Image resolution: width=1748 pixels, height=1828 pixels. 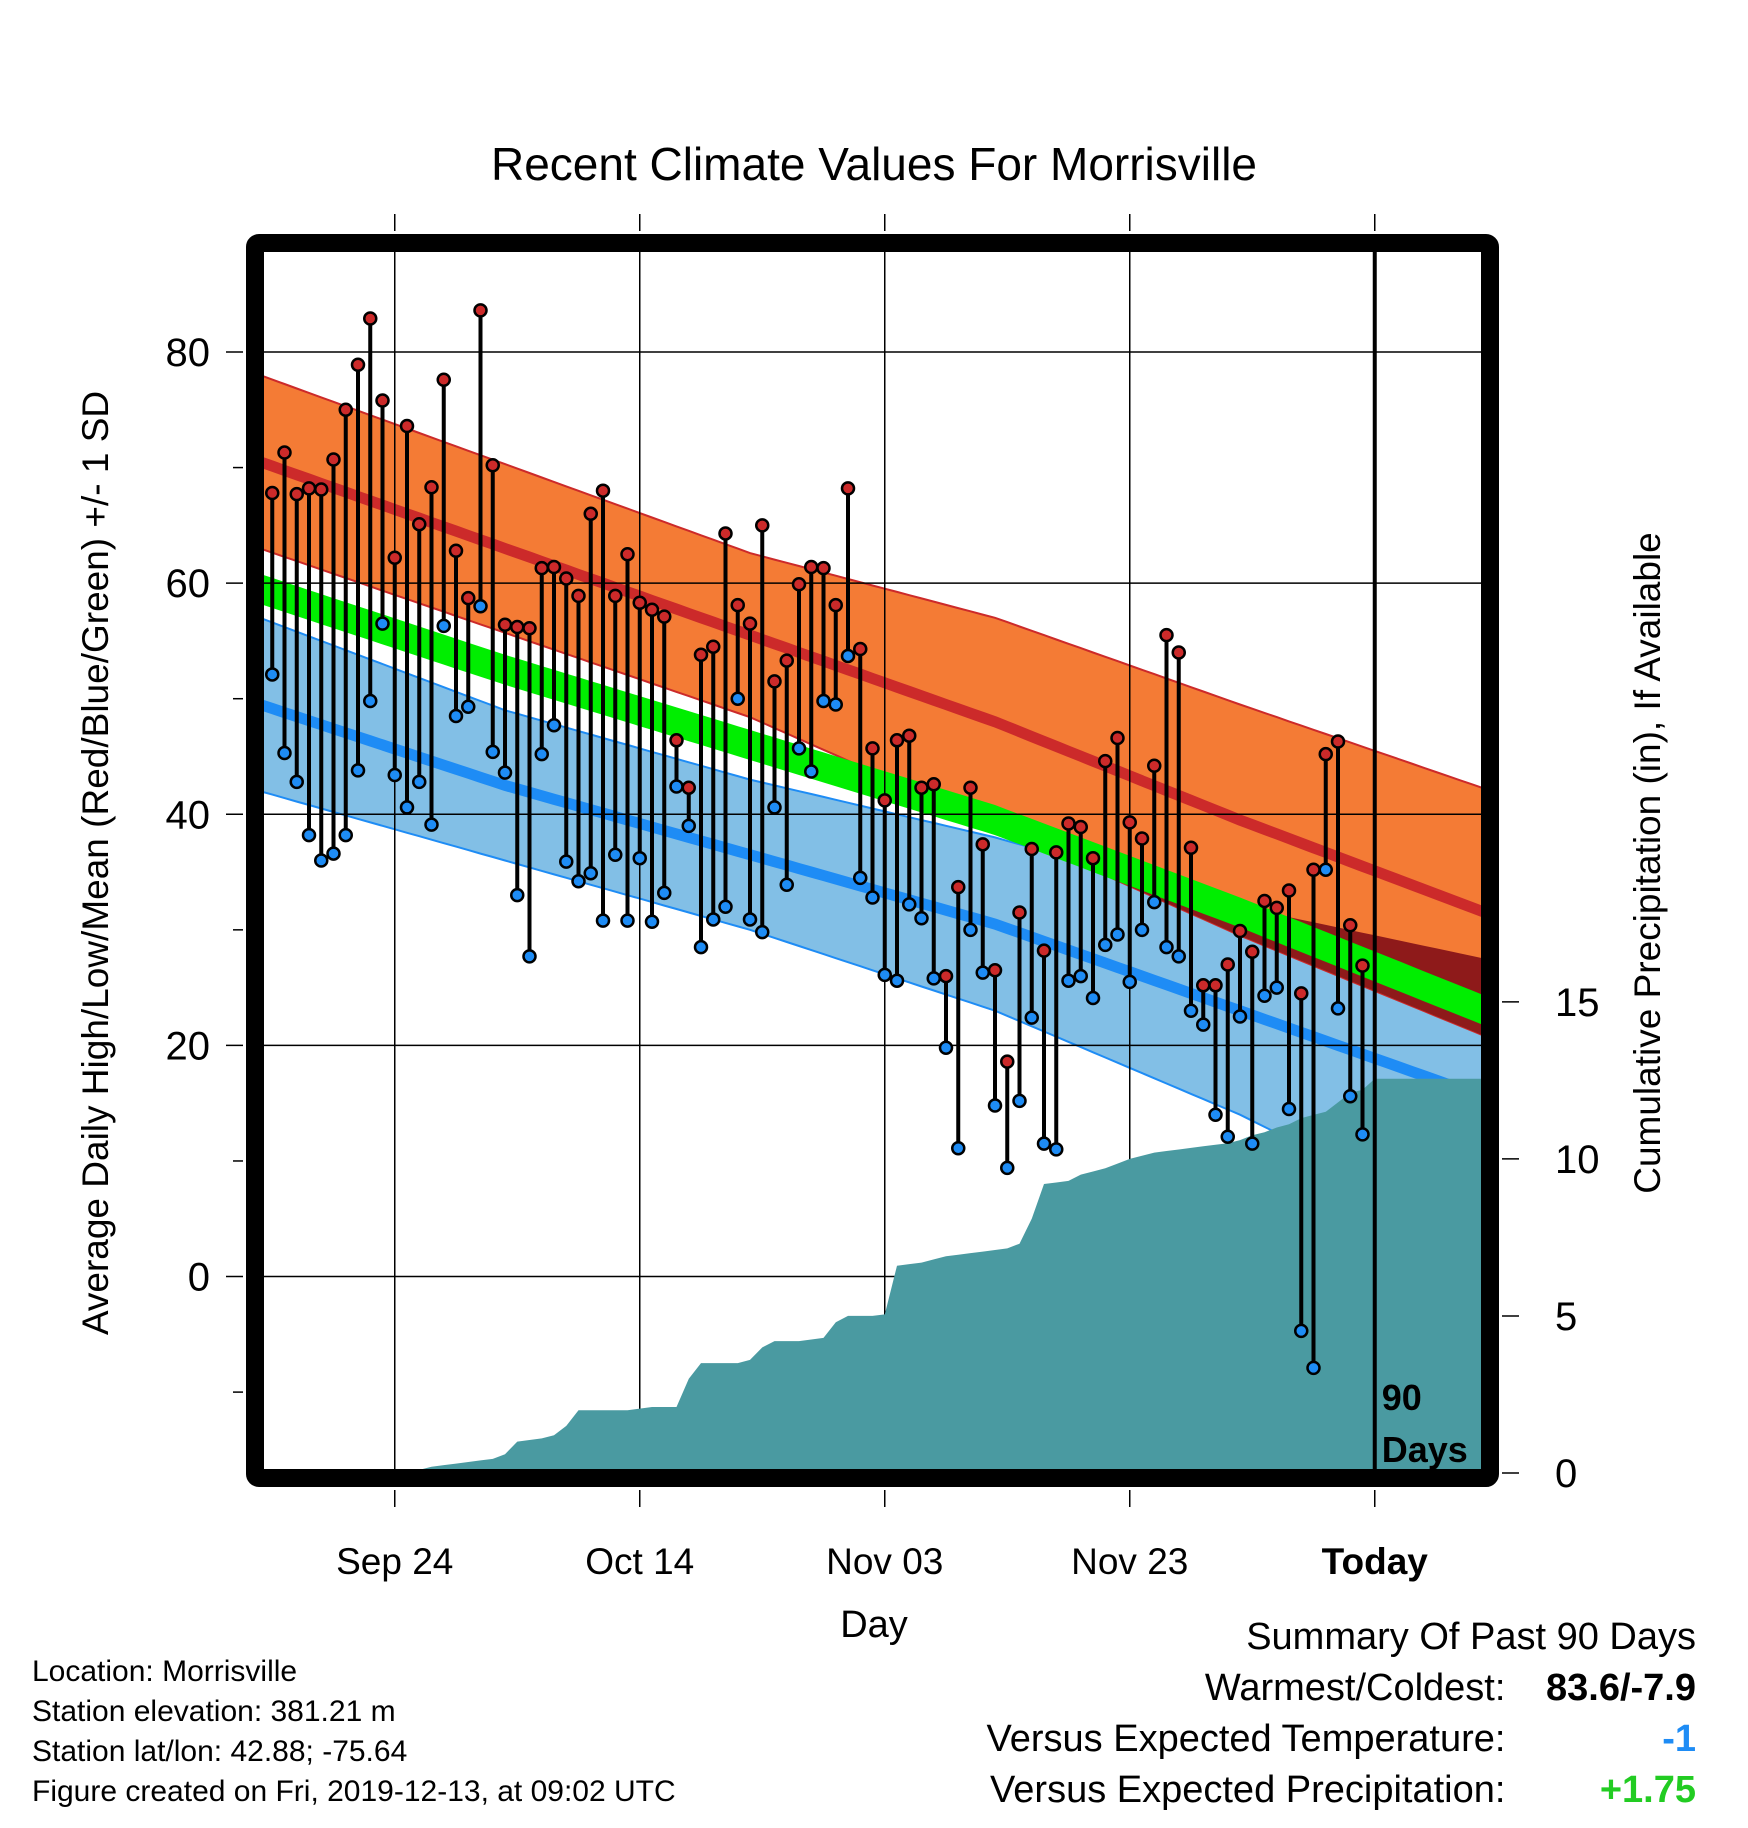 What do you see at coordinates (1246, 1739) in the screenshot?
I see `temperature-label: Versus Expected Temperature:` at bounding box center [1246, 1739].